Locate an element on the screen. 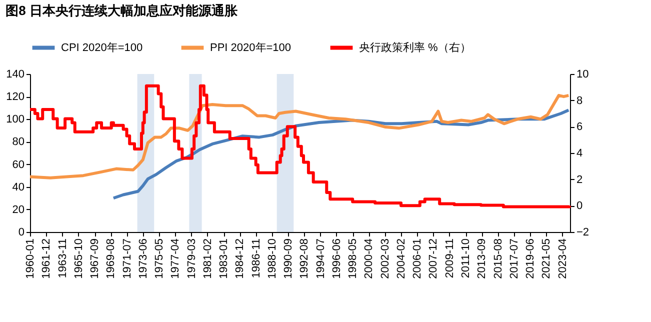  y-tick-label: 120 is located at coordinates (15, 97).